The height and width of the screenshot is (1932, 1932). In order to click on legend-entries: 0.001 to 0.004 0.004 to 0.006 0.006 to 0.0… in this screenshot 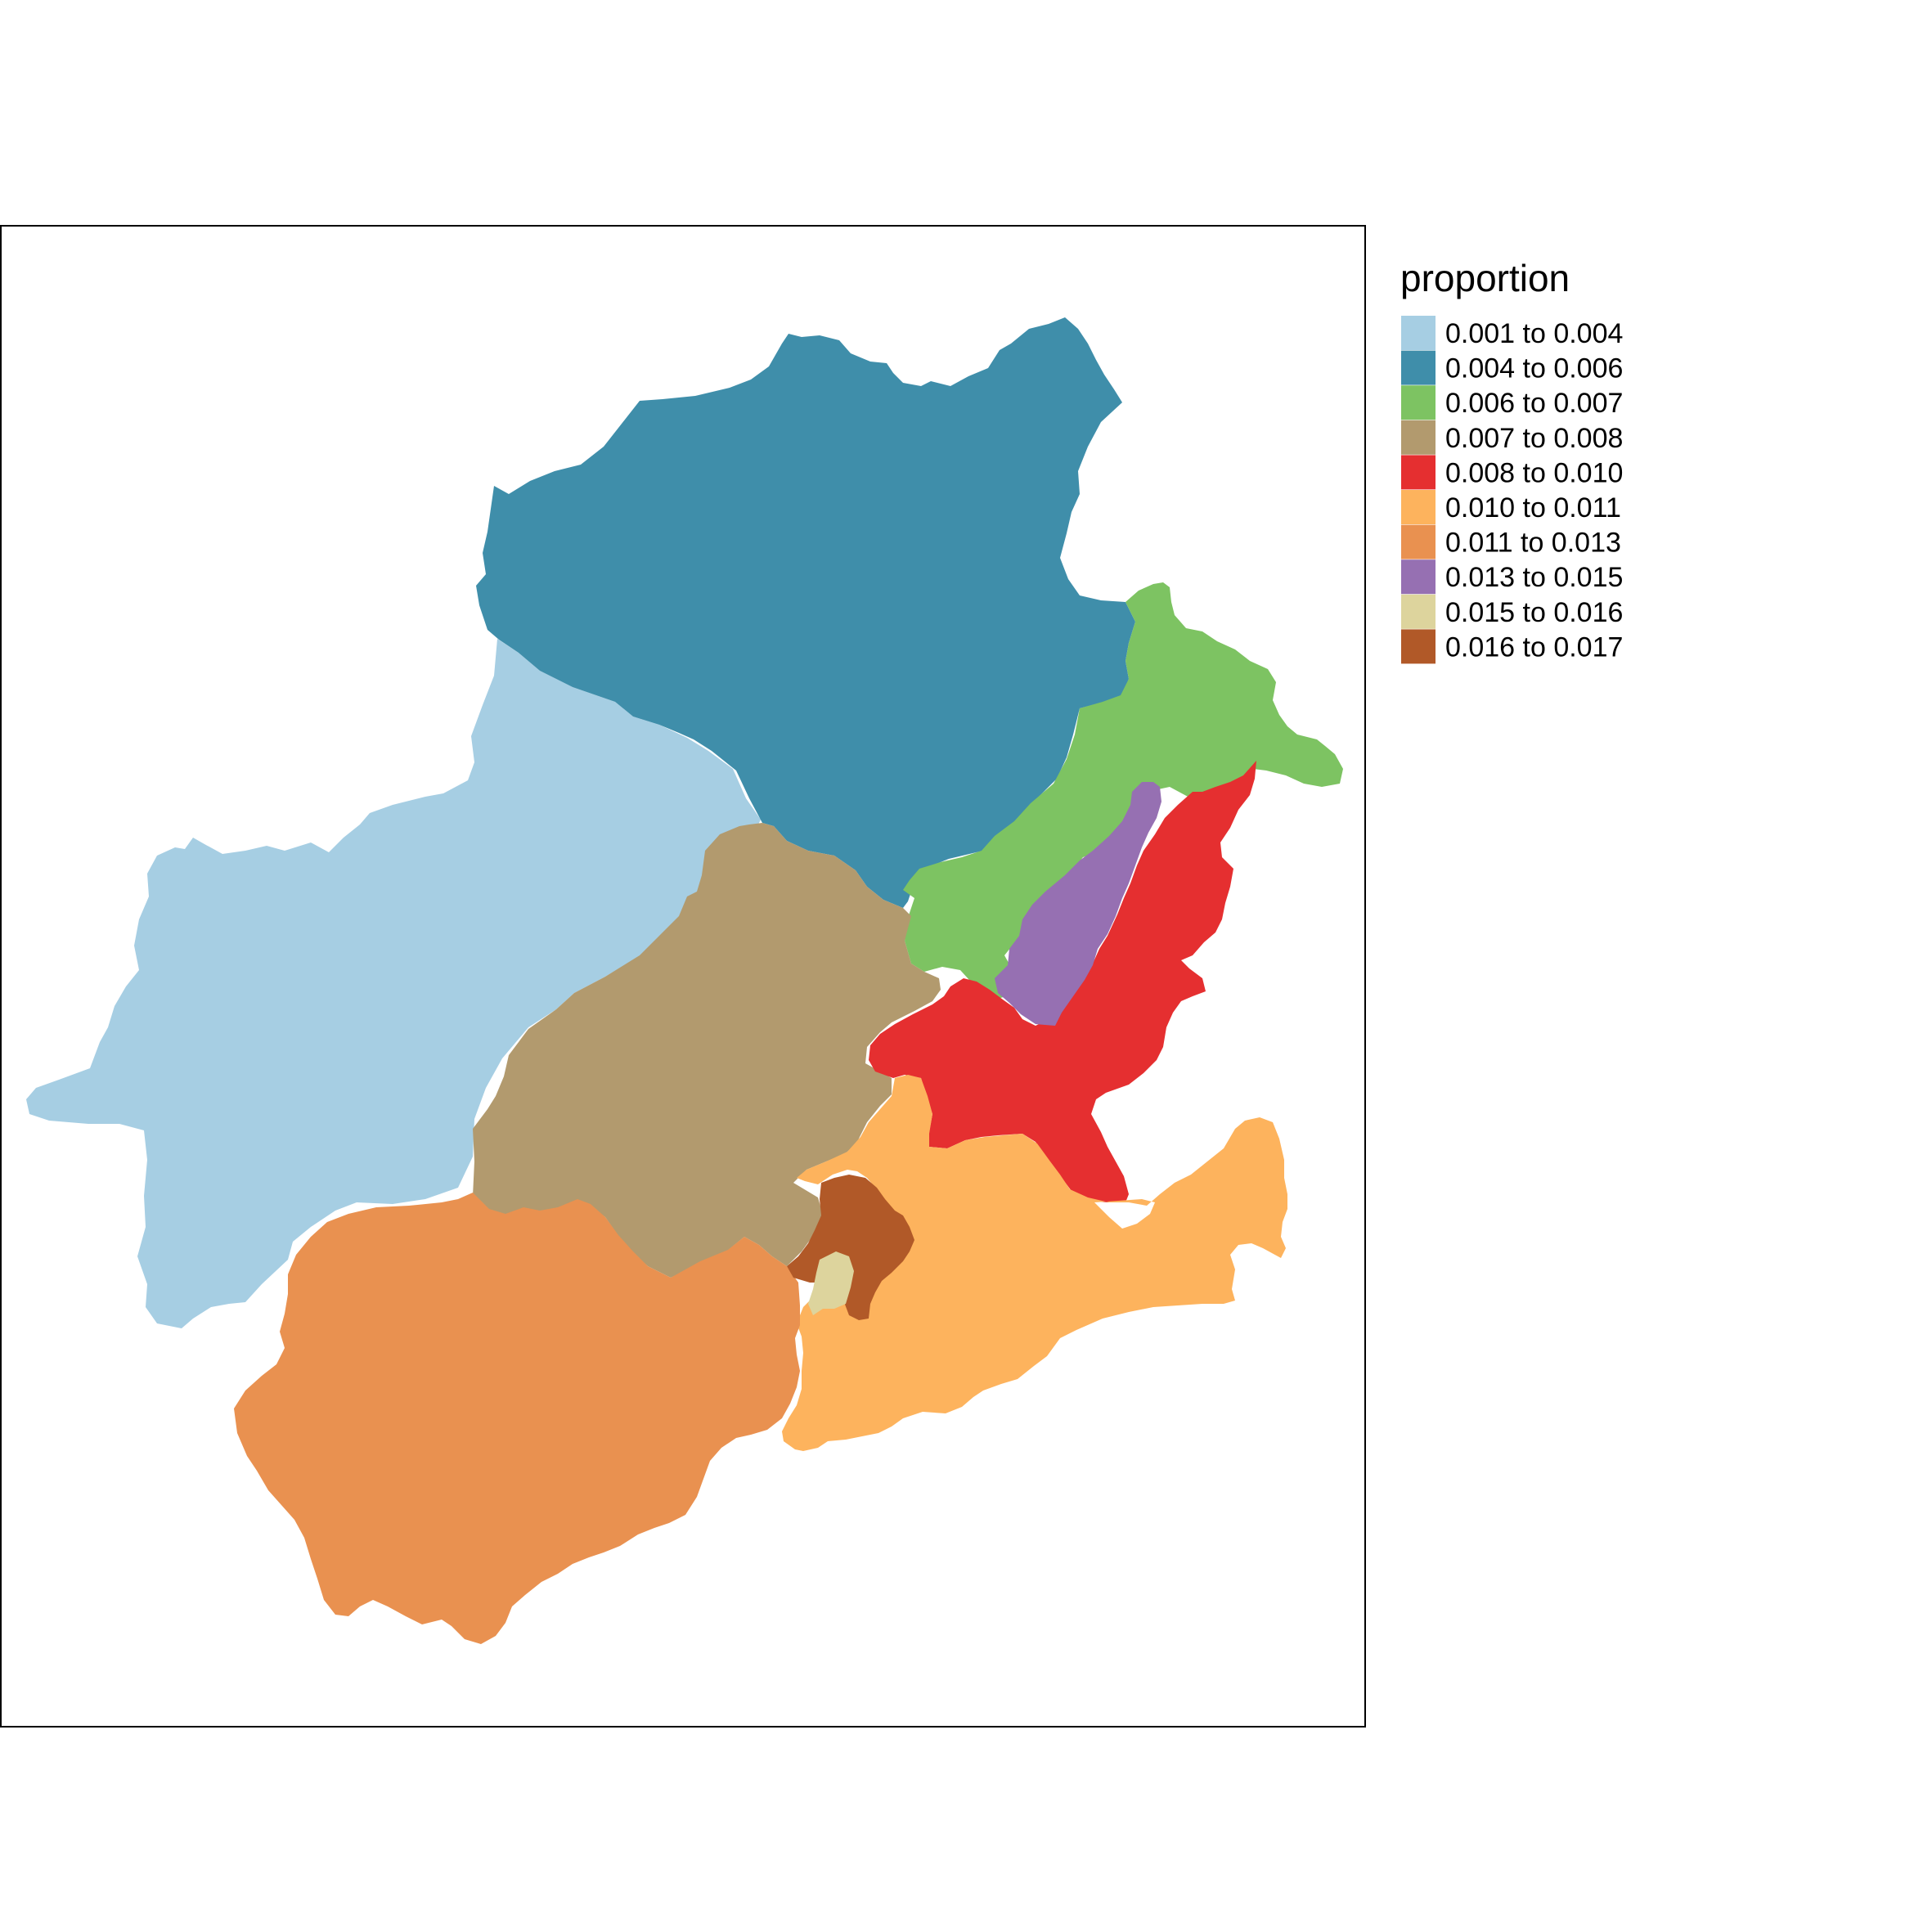, I will do `click(1512, 490)`.